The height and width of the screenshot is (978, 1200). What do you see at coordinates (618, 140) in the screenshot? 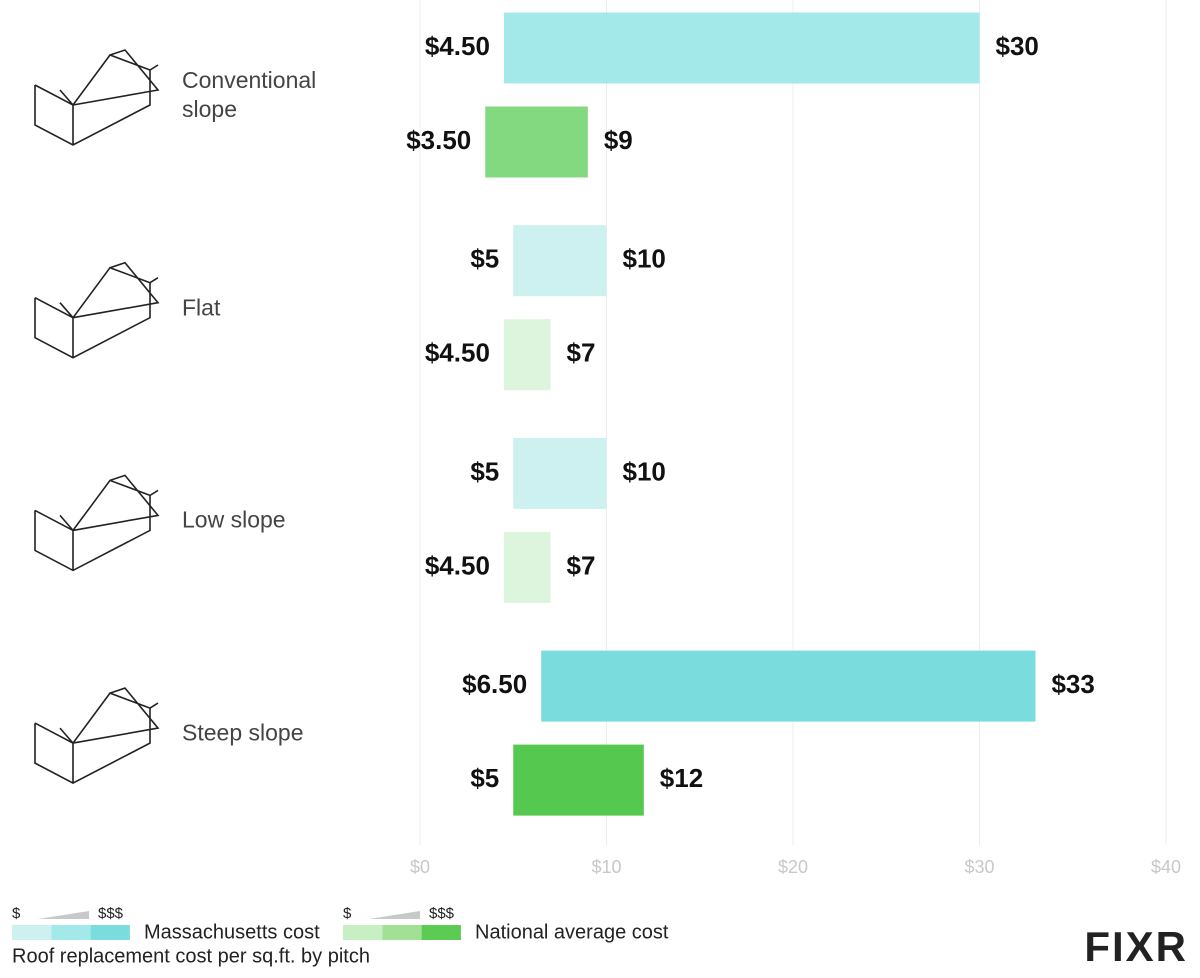
I see `value-label: $9` at bounding box center [618, 140].